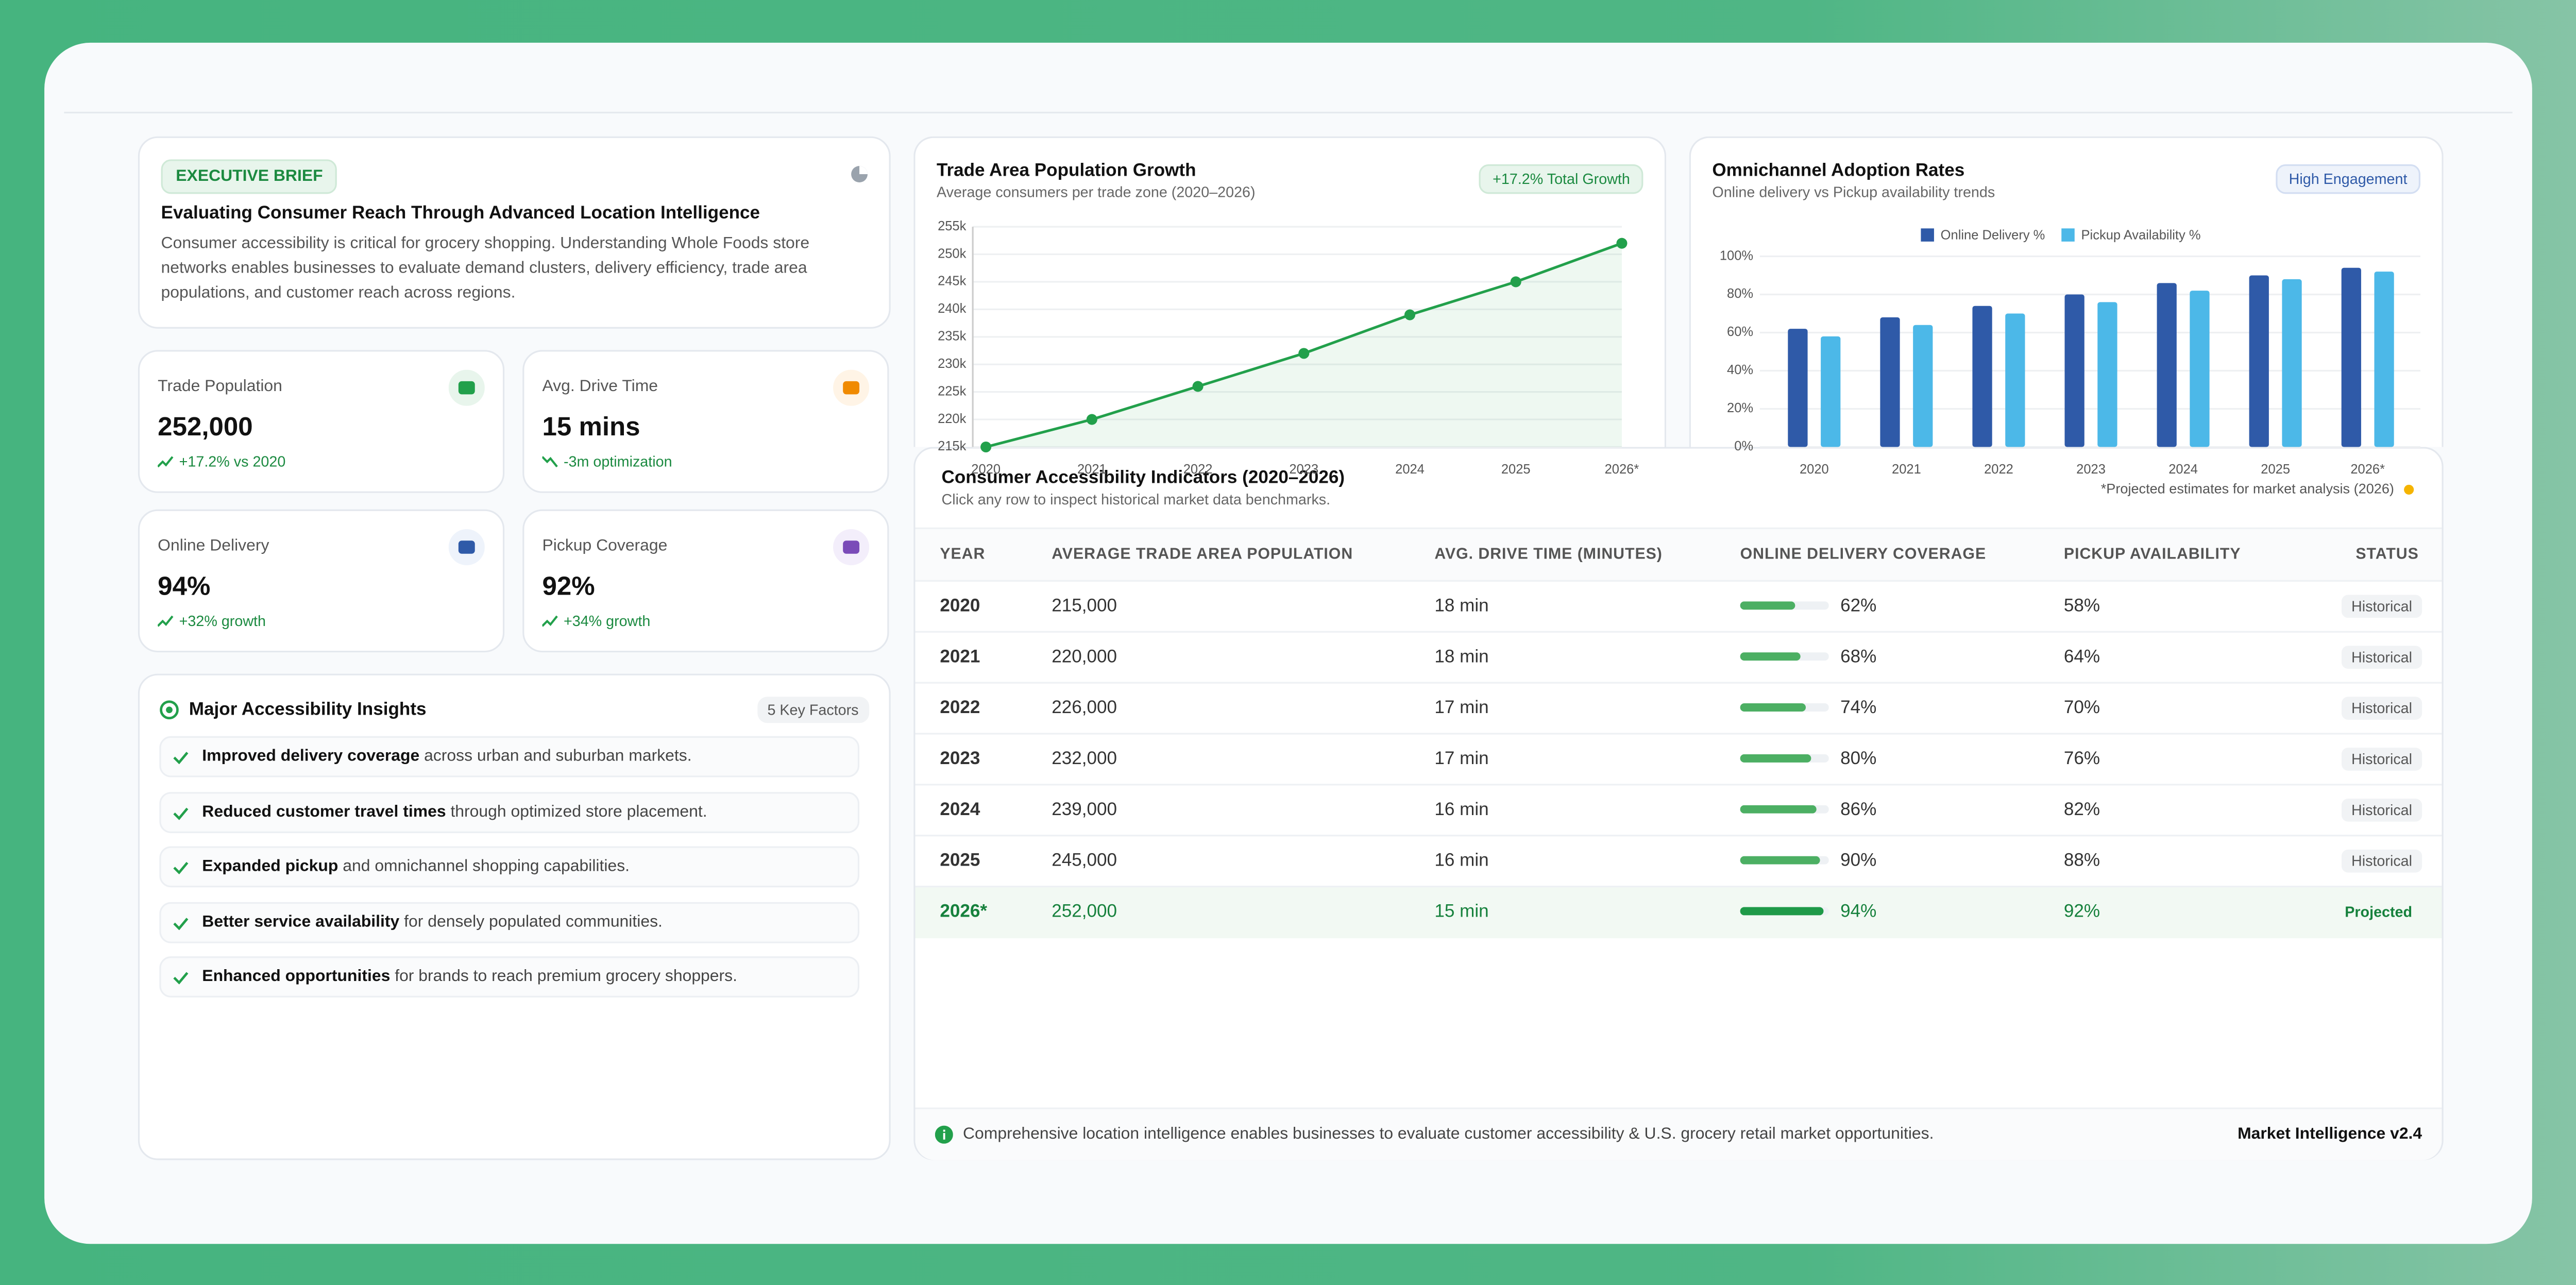 The height and width of the screenshot is (1285, 2576). I want to click on cell-population: 226,000, so click(1084, 708).